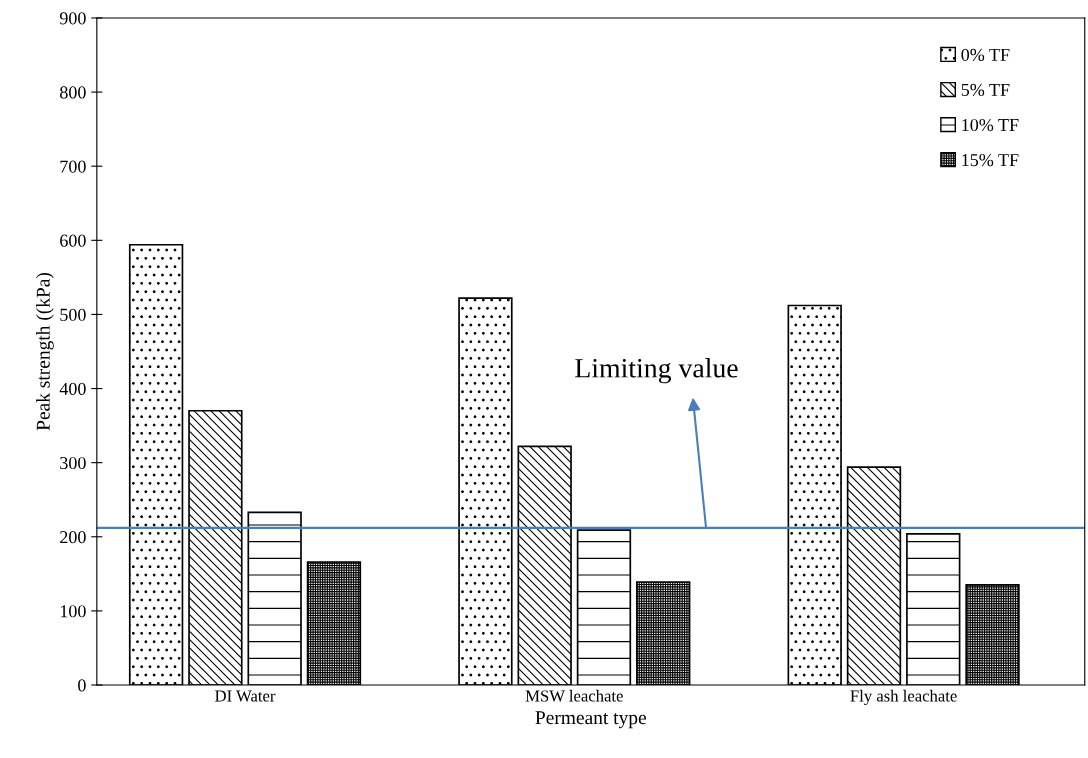 The image size is (1088, 758). Describe the element at coordinates (990, 125) in the screenshot. I see `legend-label: 10% TF` at that location.